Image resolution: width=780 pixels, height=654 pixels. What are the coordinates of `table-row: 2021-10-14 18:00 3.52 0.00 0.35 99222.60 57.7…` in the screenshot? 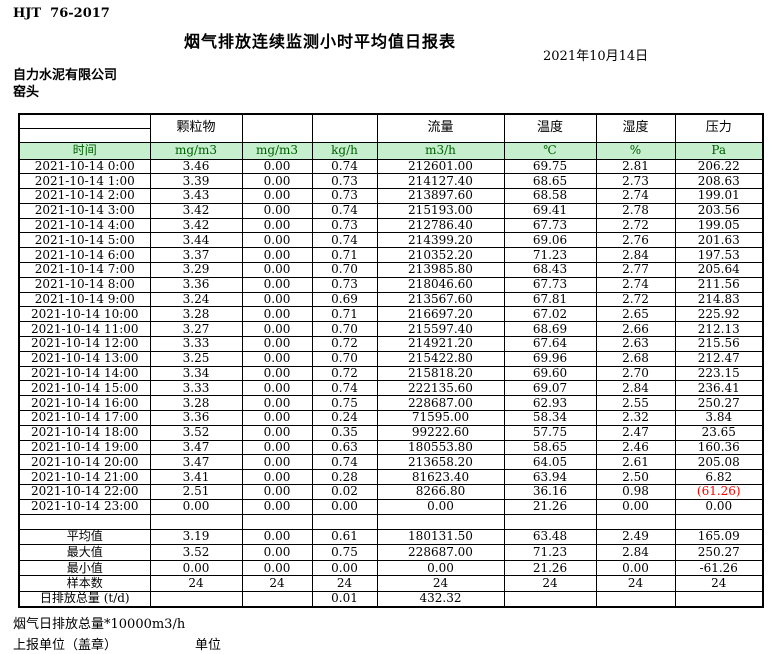 It's located at (391, 432).